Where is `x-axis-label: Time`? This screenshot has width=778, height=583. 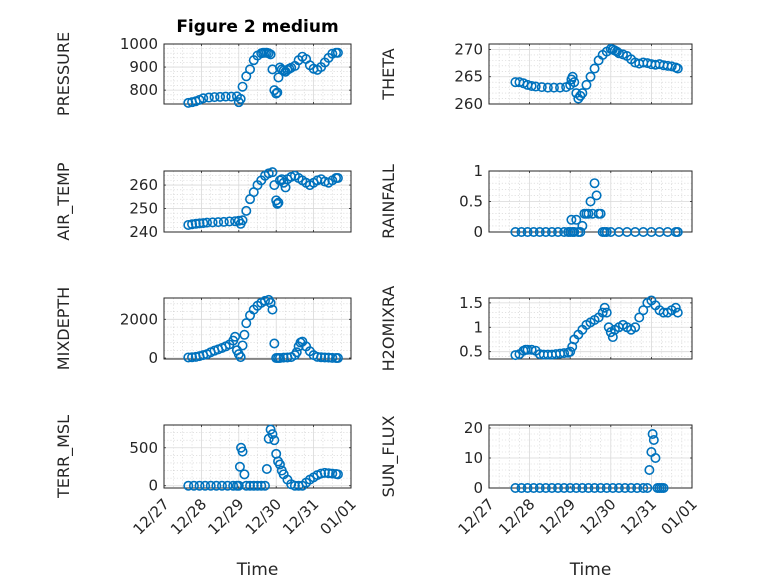
x-axis-label: Time is located at coordinates (590, 570).